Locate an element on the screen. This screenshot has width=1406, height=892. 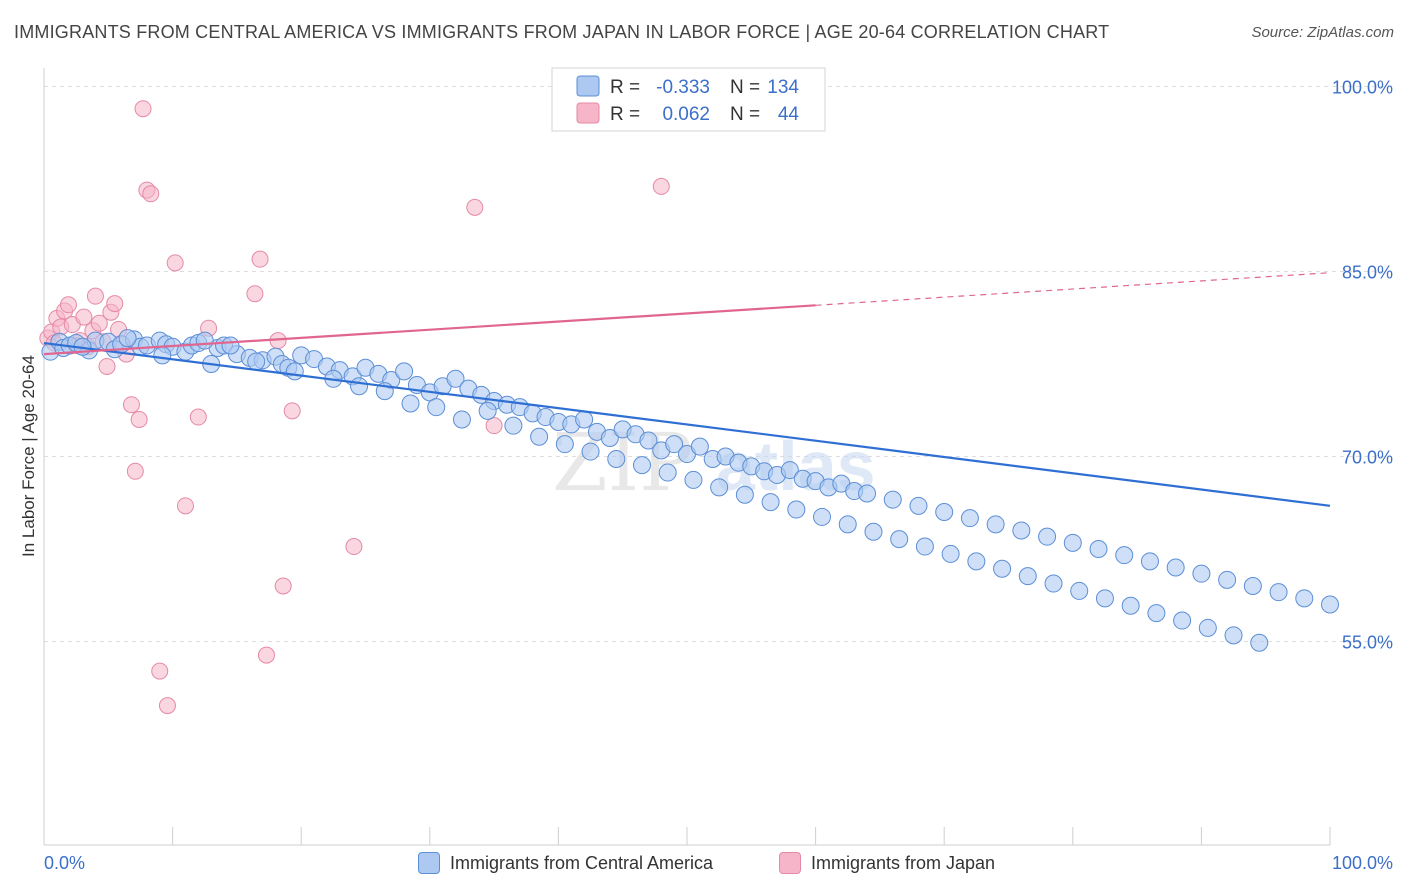
legend-label-japan: Immigrants from Japan is located at coordinates (903, 862).